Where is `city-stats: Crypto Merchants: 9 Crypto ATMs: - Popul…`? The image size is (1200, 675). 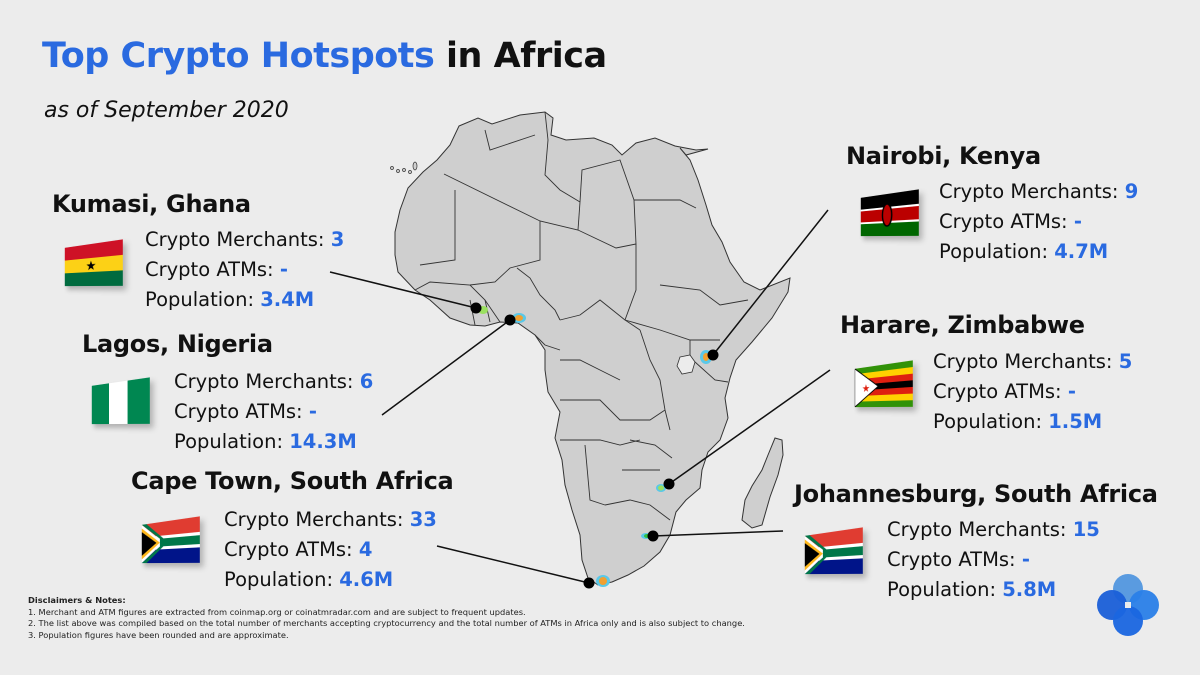
city-stats: Crypto Merchants: 9 Crypto ATMs: - Popul… is located at coordinates (1039, 221).